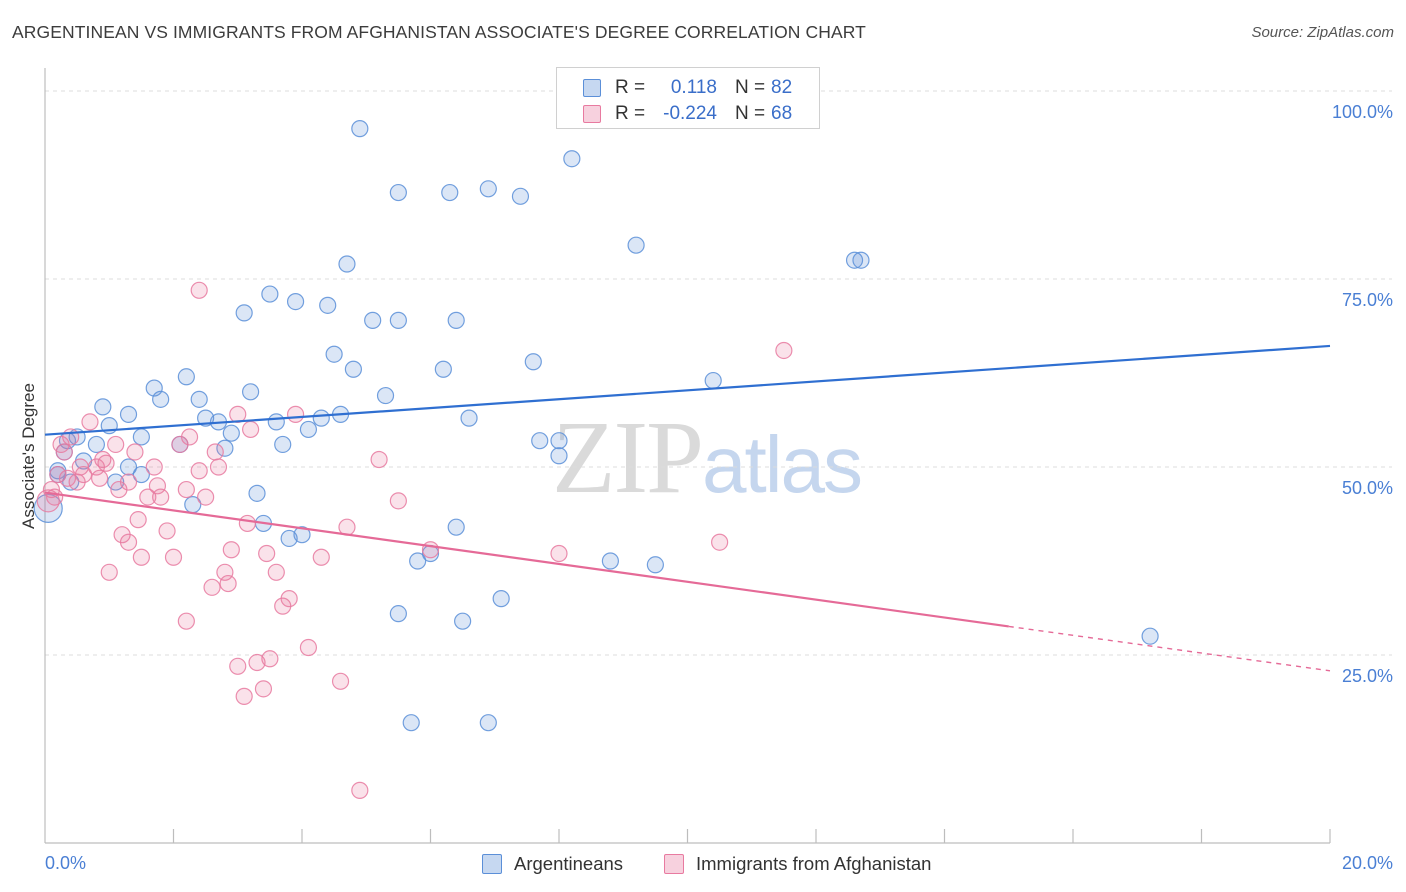 This screenshot has width=1406, height=892. Describe the element at coordinates (707, 457) in the screenshot. I see `watermark: ZIPatlas` at that location.